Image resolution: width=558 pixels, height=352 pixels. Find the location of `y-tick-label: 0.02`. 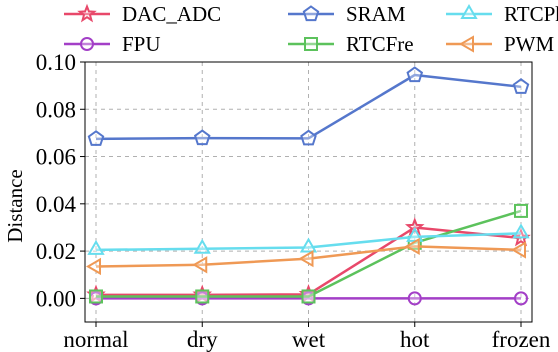

y-tick-label: 0.02 is located at coordinates (56, 251).